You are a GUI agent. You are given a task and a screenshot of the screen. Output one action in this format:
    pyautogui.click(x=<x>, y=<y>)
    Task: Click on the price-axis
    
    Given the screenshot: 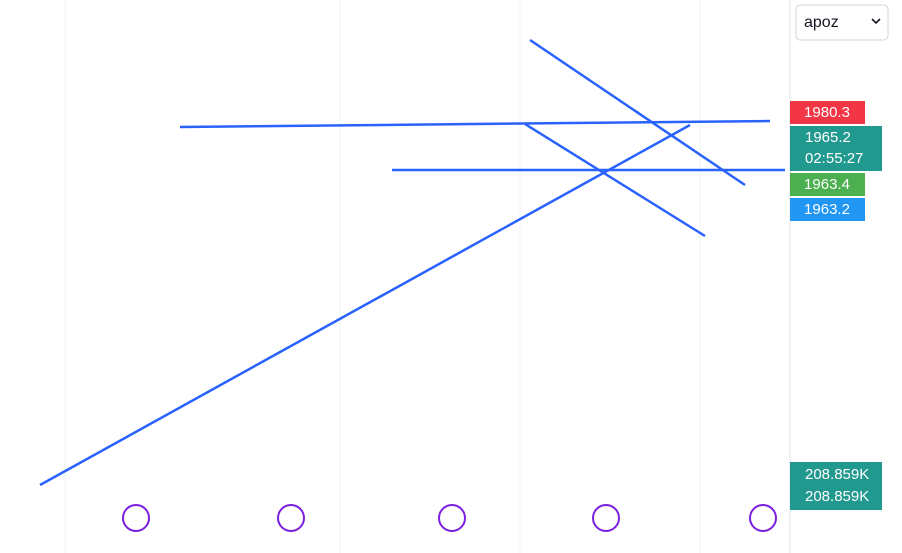 What is the action you would take?
    pyautogui.click(x=846, y=276)
    